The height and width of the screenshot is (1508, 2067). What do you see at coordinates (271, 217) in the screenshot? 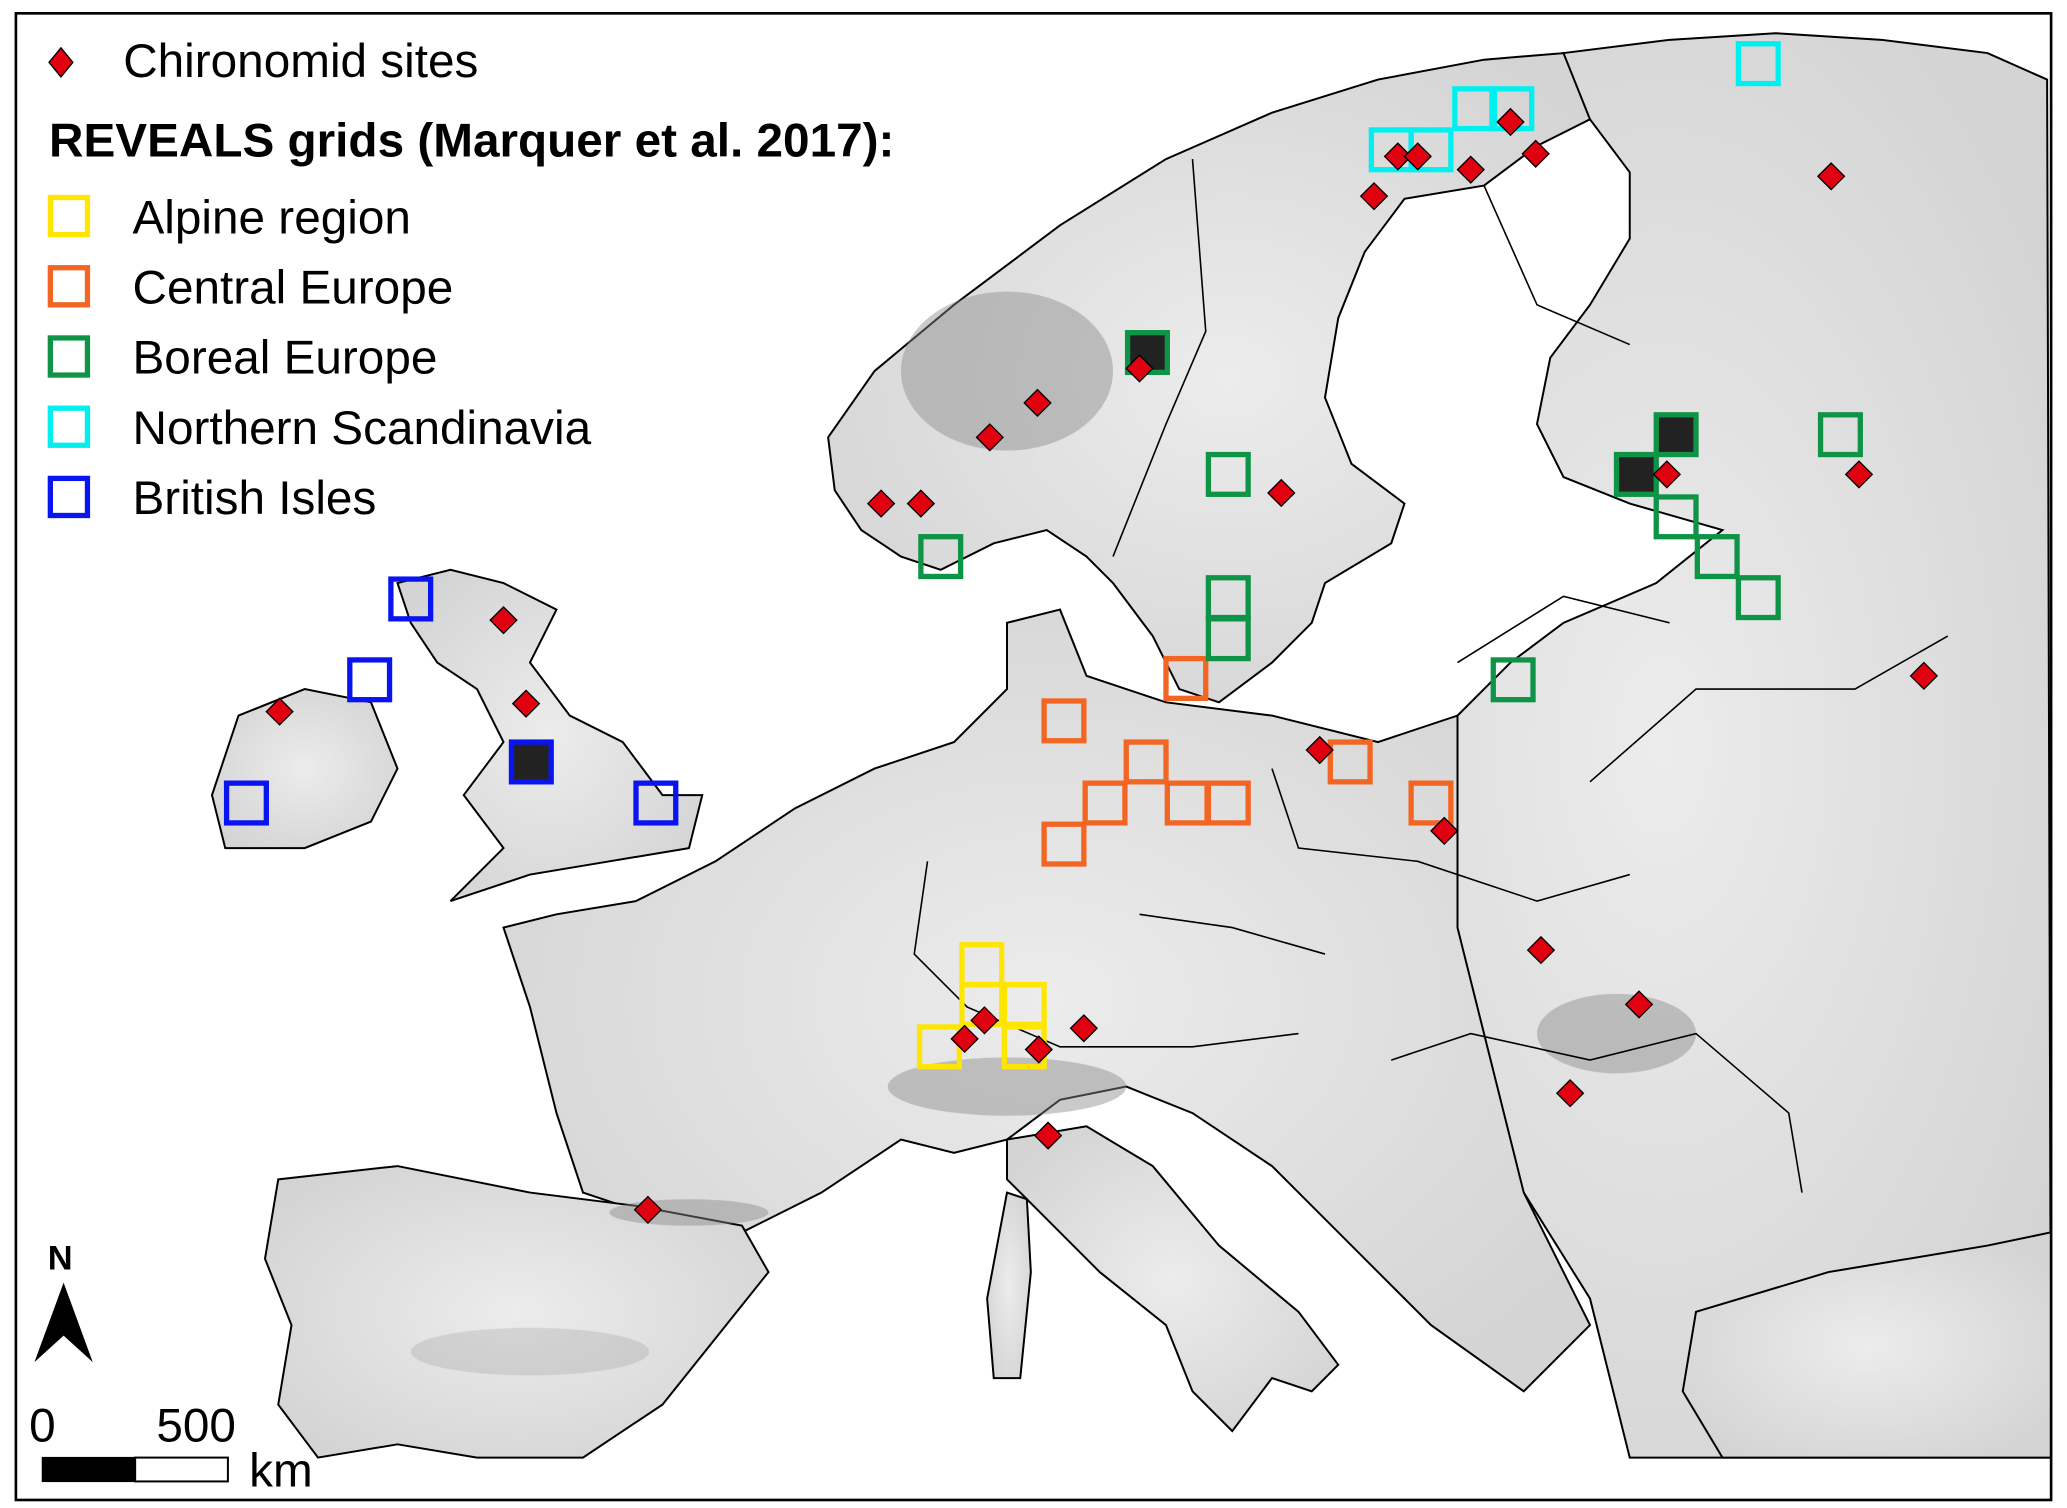
I see `legend-region-label: Alpine region` at bounding box center [271, 217].